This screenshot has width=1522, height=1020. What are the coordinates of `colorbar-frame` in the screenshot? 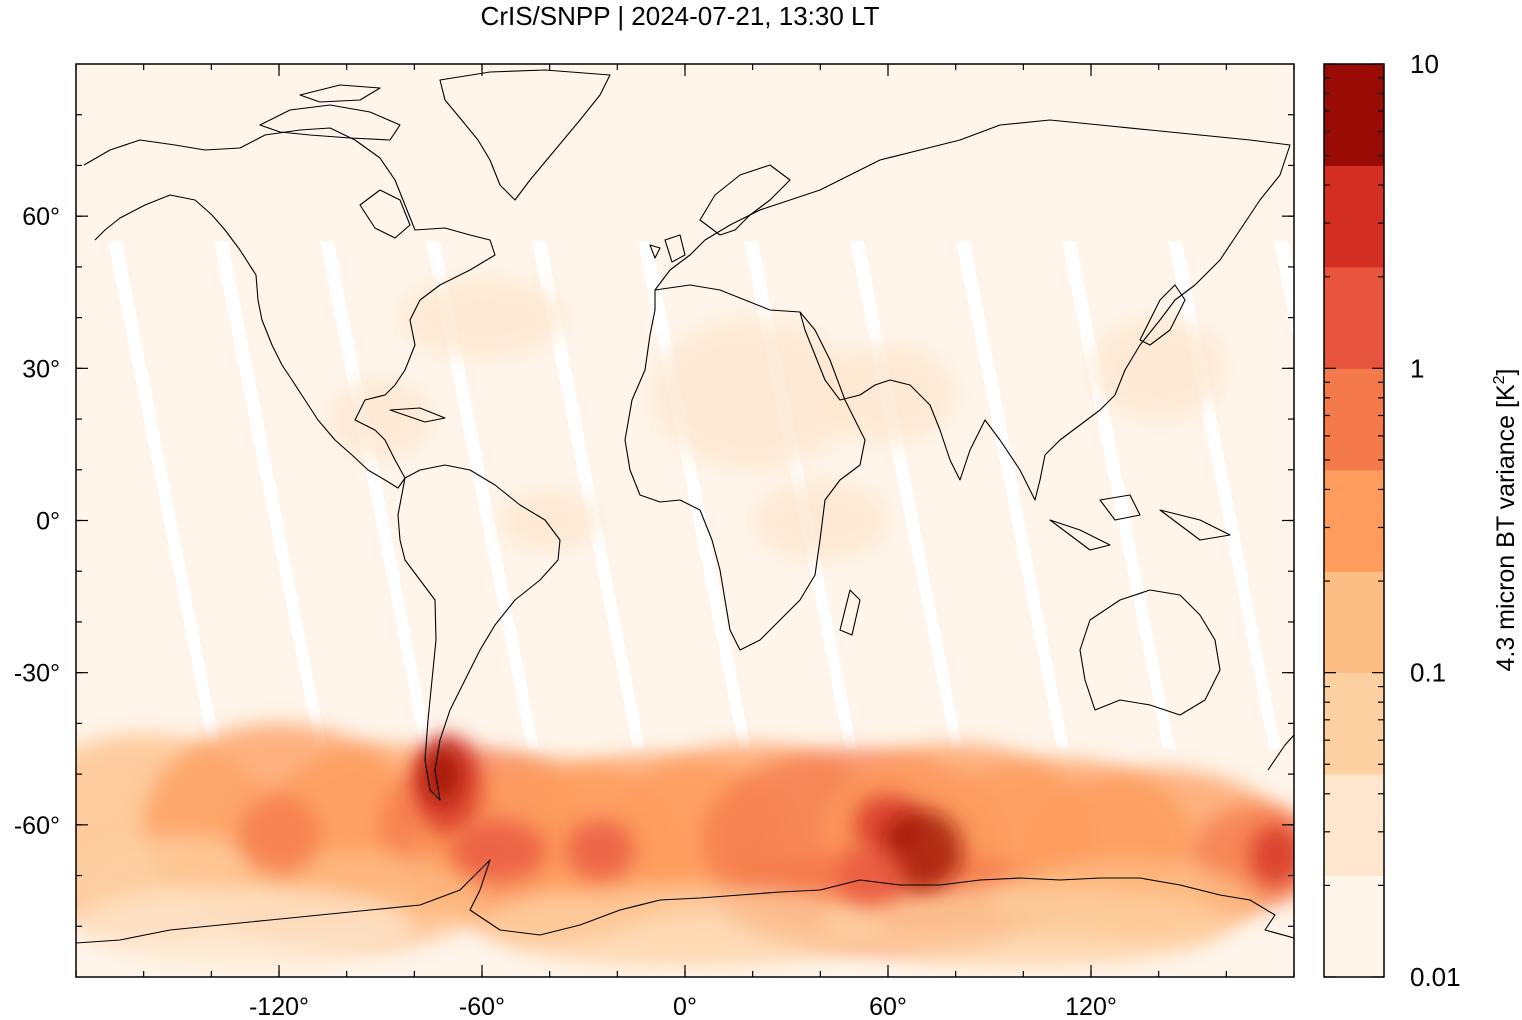 It's located at (1354, 520).